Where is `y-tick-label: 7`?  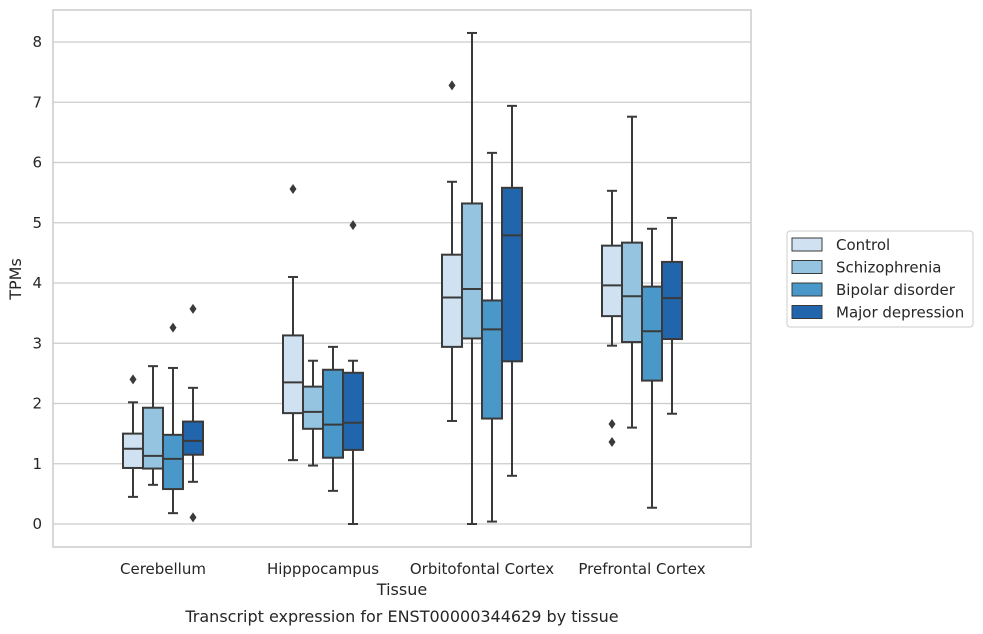
y-tick-label: 7 is located at coordinates (37, 102).